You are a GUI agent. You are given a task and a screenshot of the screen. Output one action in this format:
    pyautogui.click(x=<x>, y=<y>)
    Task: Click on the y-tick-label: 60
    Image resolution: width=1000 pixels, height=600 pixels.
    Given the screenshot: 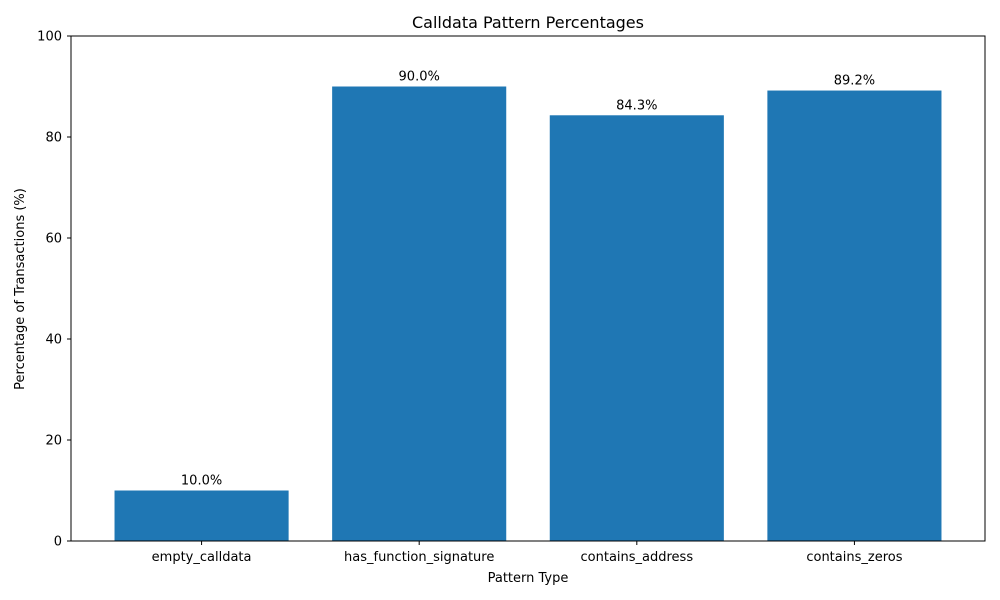 What is the action you would take?
    pyautogui.click(x=53, y=239)
    